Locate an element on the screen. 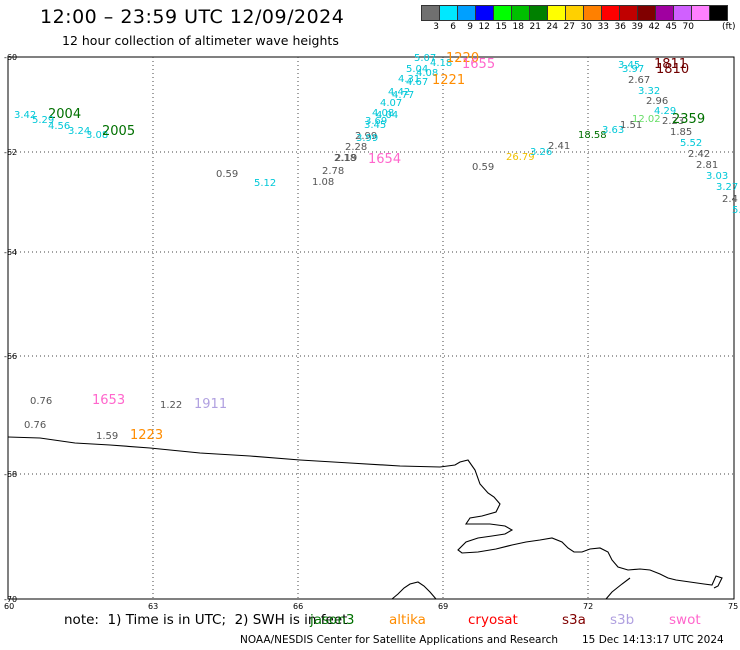 This screenshot has width=740, height=650. wave-height-label: 2.81 is located at coordinates (707, 165).